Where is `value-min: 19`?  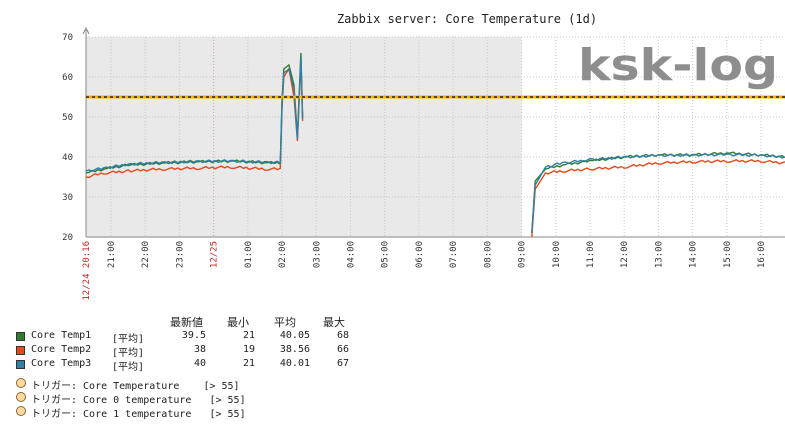
value-min: 19 is located at coordinates (248, 349).